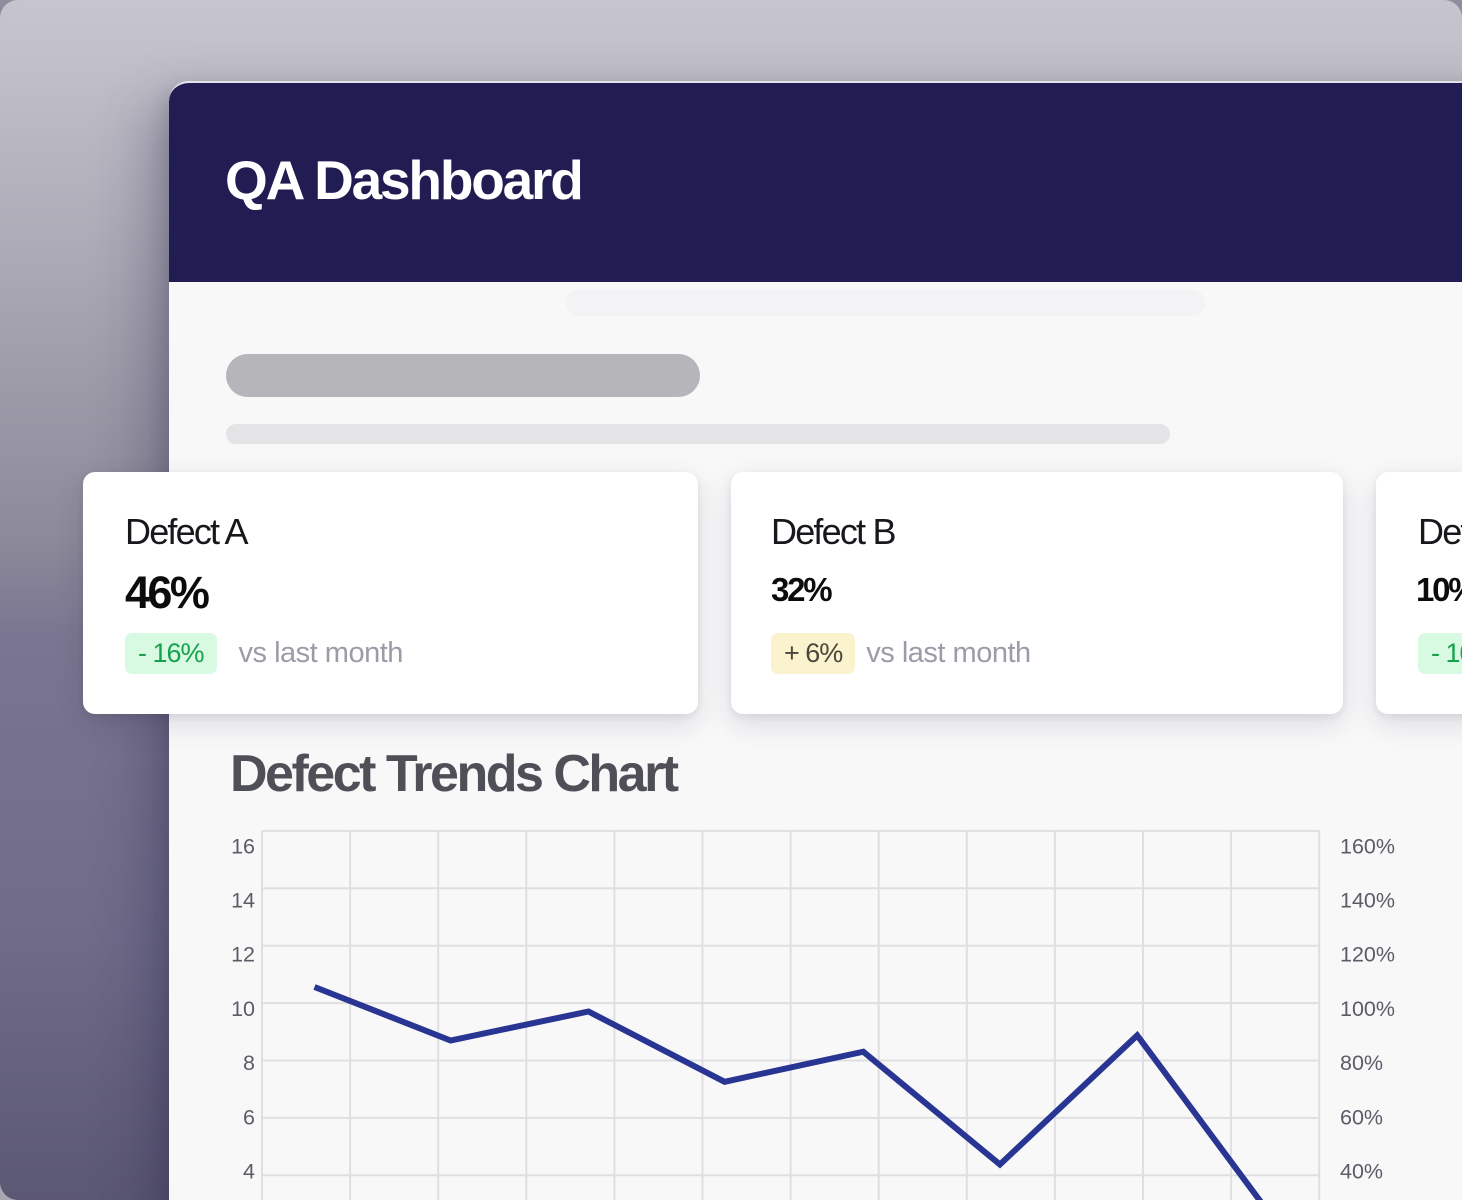 The width and height of the screenshot is (1462, 1200). I want to click on svg-text: 60%, so click(1361, 1117).